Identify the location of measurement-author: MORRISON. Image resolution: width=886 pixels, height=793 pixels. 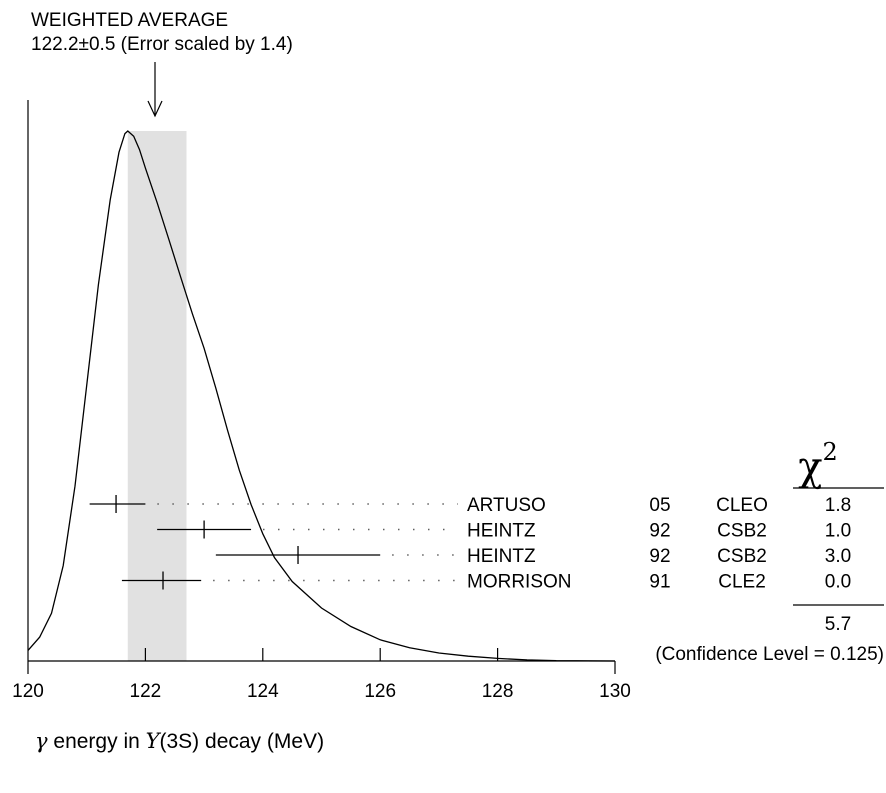
(519, 582).